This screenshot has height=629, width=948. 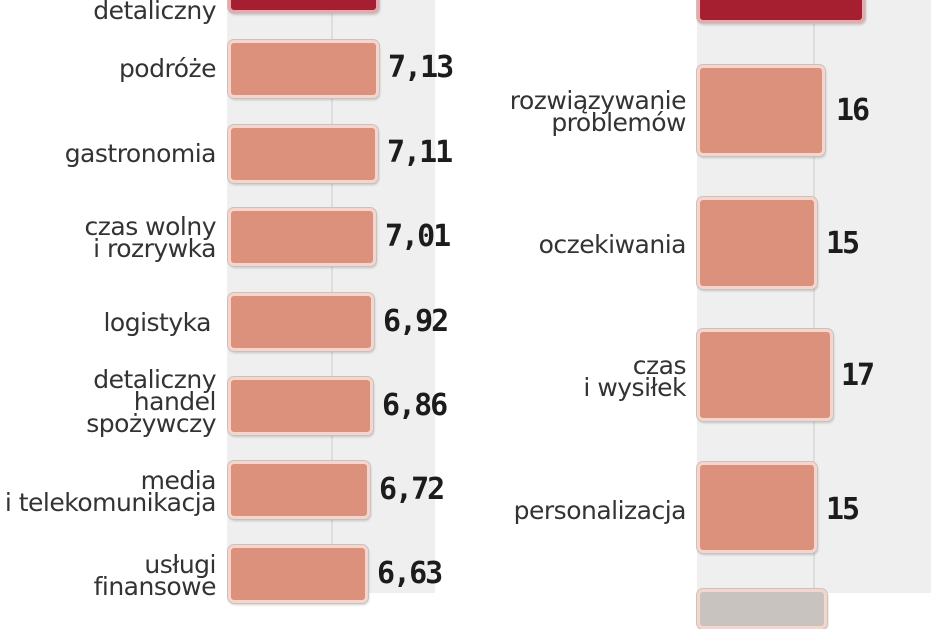 I want to click on right-bar-top-highlight, so click(x=781, y=11).